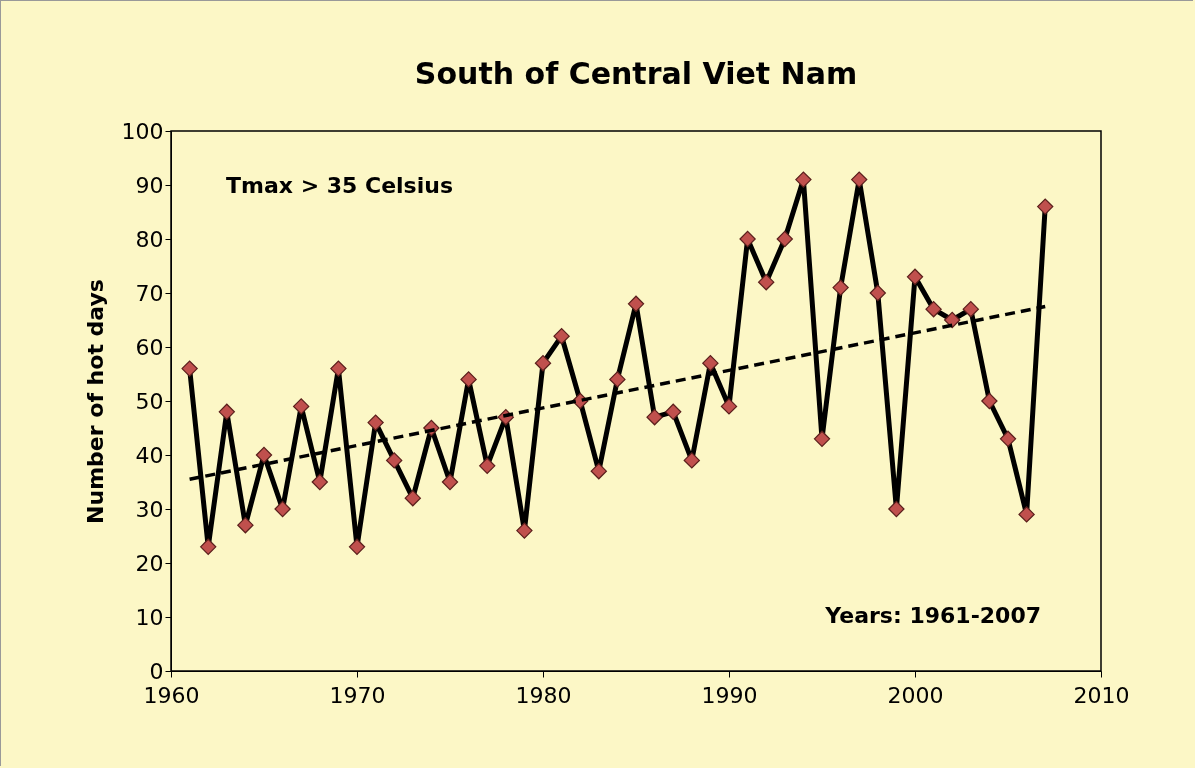 The image size is (1195, 768). Describe the element at coordinates (543, 695) in the screenshot. I see `x-tick-label: 1980` at that location.